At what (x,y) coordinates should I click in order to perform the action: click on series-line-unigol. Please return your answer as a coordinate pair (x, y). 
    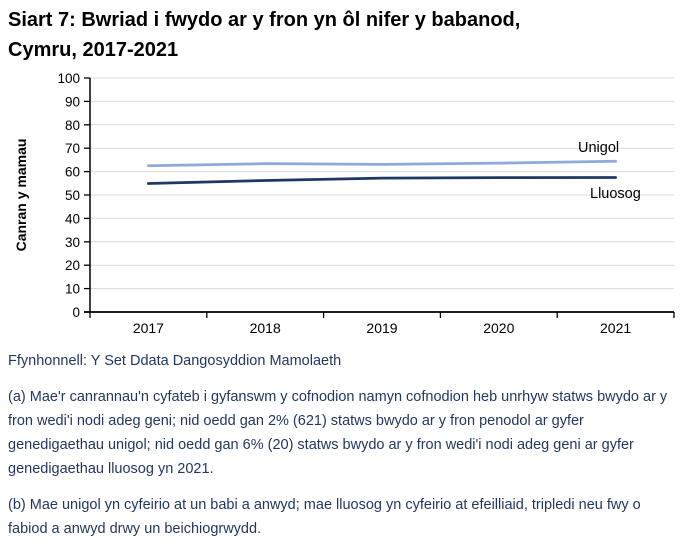
    Looking at the image, I should click on (382, 163).